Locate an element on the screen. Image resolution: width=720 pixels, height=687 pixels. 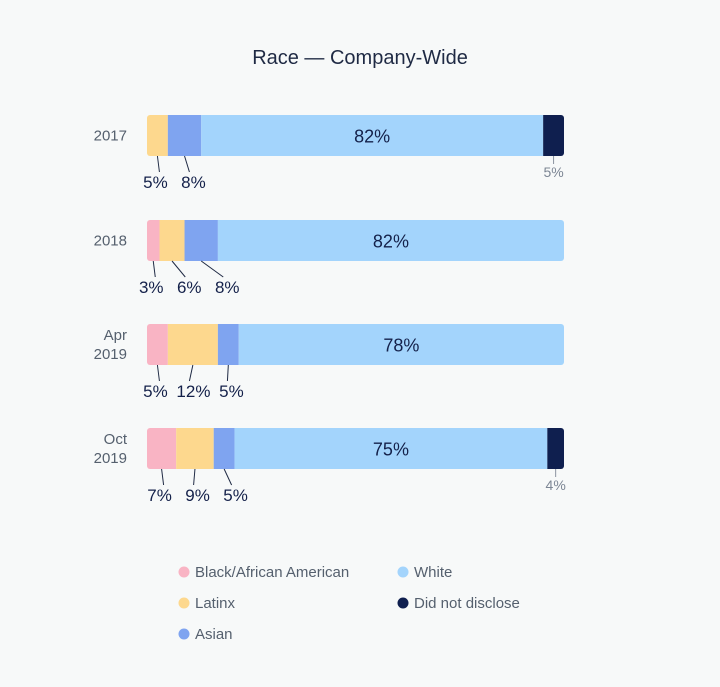
legend-label: Latinx is located at coordinates (215, 603).